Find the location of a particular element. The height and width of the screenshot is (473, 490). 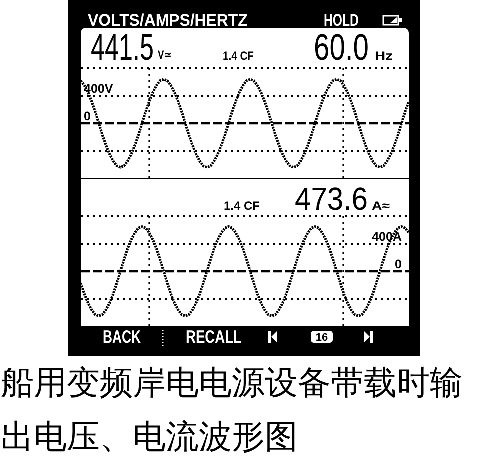

text: BACK is located at coordinates (122, 338).